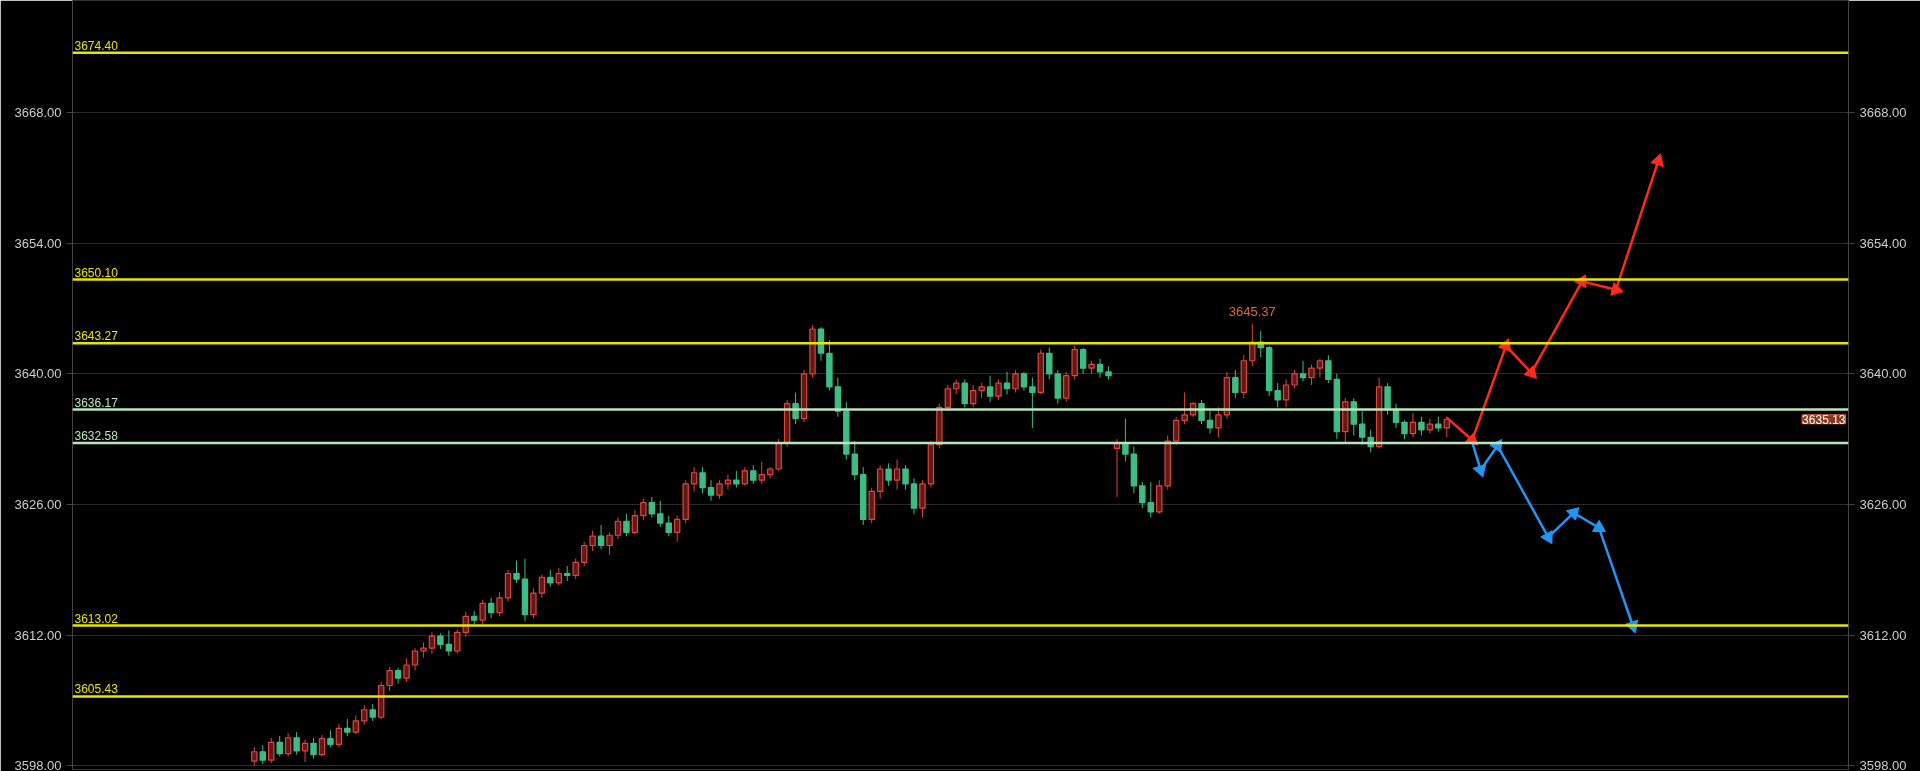  What do you see at coordinates (38, 764) in the screenshot?
I see `y-tick-label: 3598.00` at bounding box center [38, 764].